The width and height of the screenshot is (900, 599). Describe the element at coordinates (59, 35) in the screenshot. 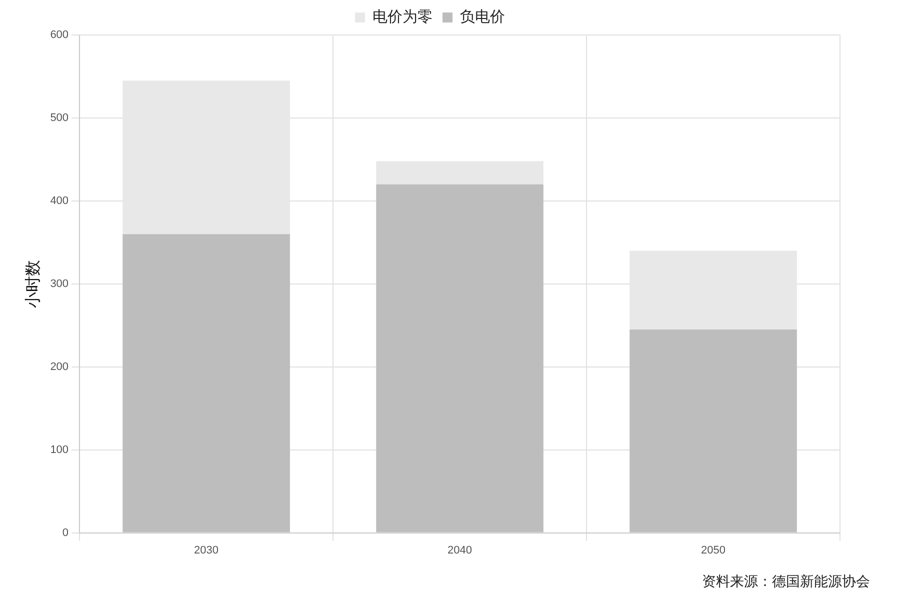

I see `y-tick-label: 600` at that location.